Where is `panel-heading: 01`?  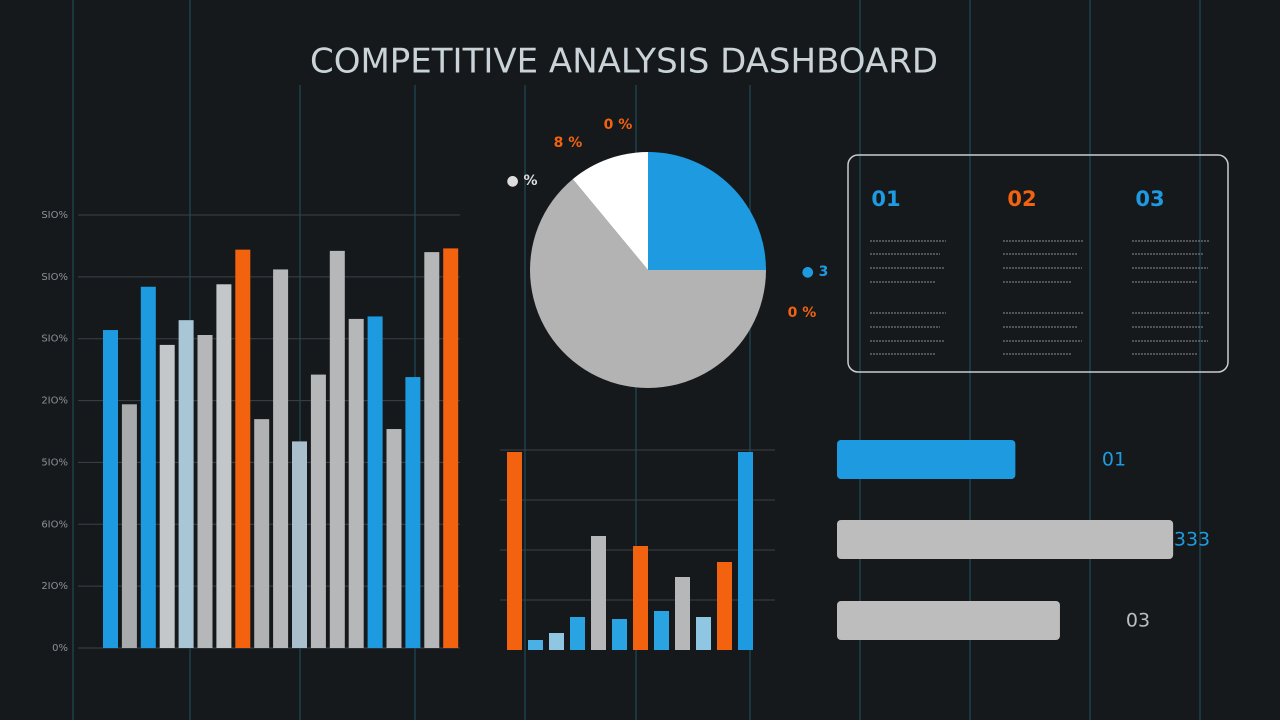 panel-heading: 01 is located at coordinates (885, 199).